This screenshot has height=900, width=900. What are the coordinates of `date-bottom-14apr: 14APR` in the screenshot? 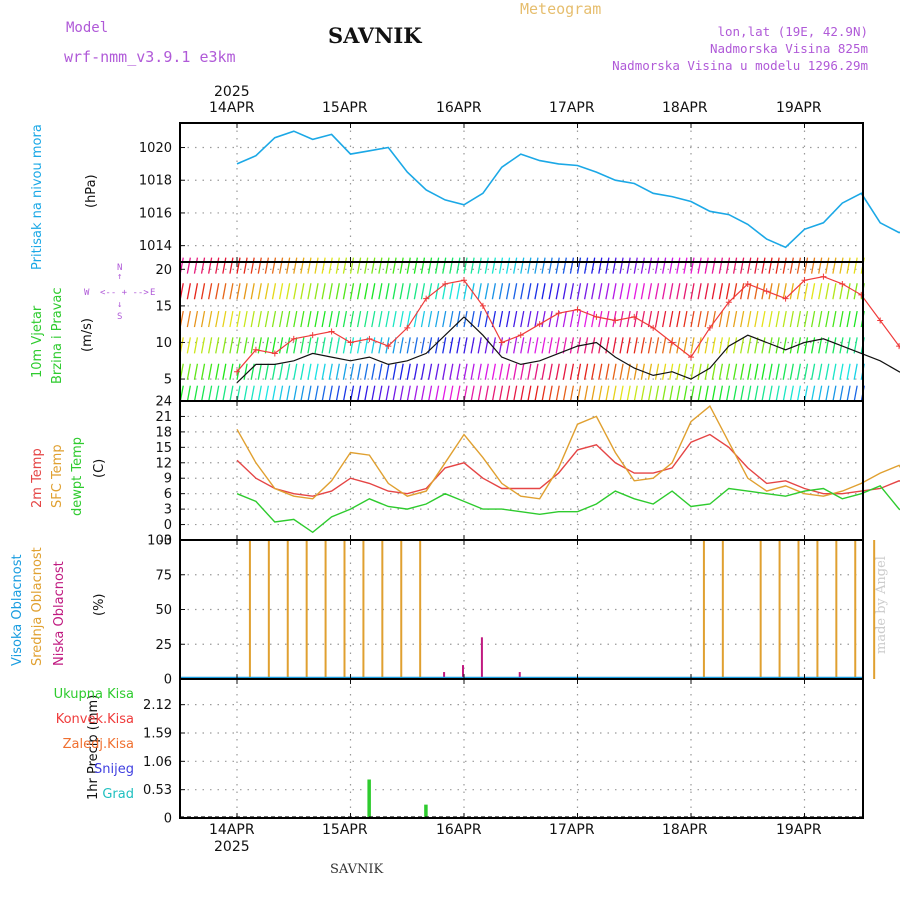 It's located at (232, 830).